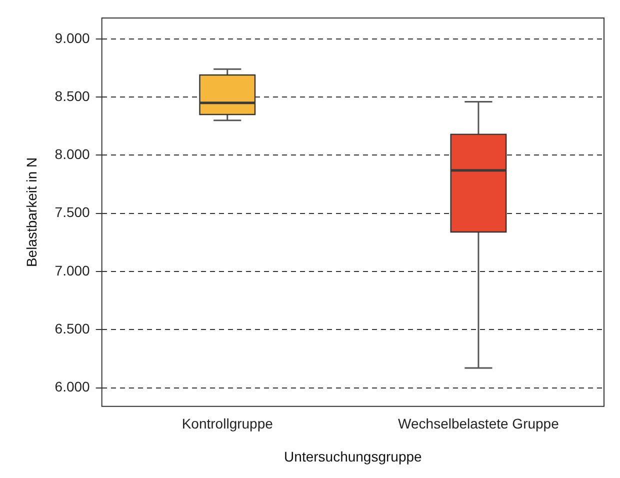  Describe the element at coordinates (228, 424) in the screenshot. I see `x-tick-label: Kontrollgruppe` at that location.